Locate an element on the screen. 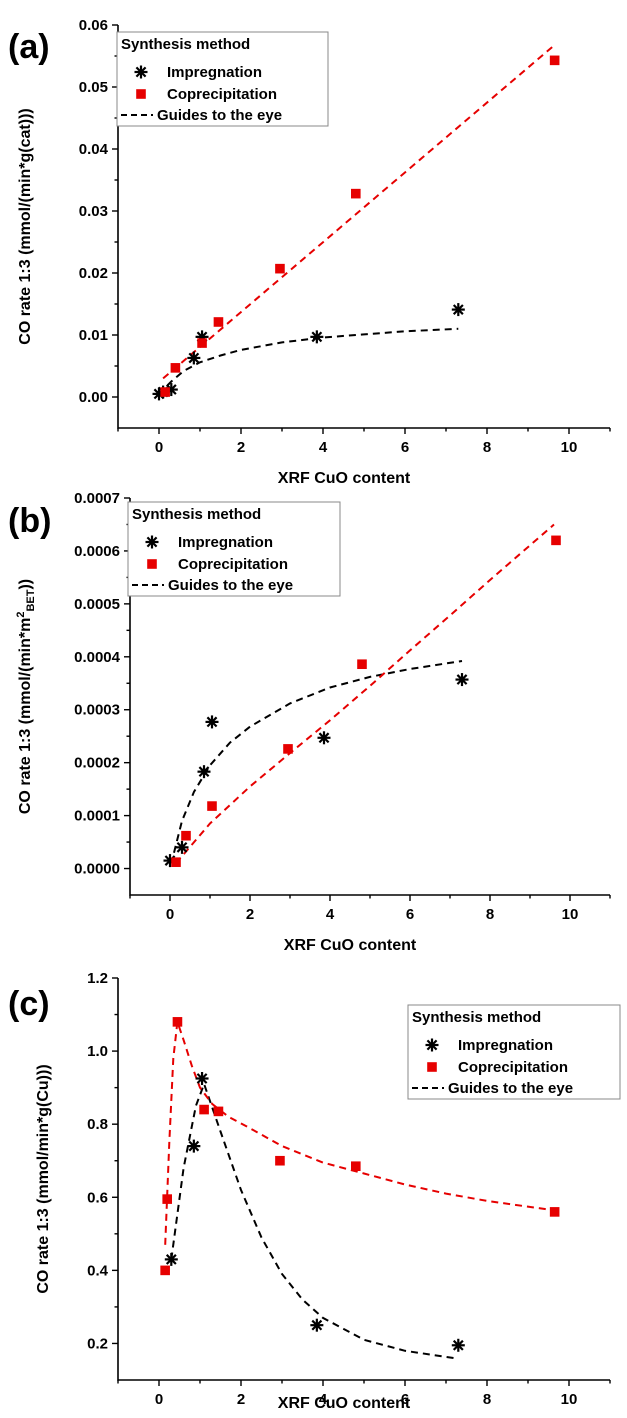 The width and height of the screenshot is (627, 1418). y-tick-label: 0.0004 is located at coordinates (97, 657).